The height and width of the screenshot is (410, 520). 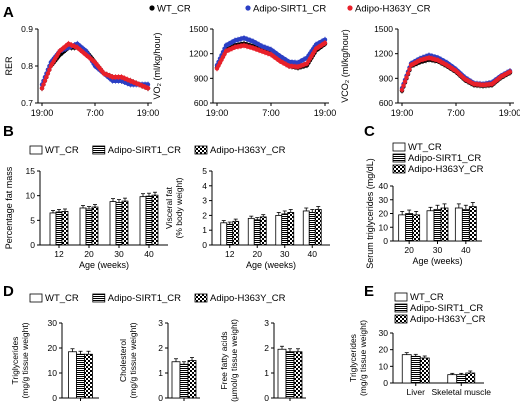 I want to click on y-tick-label: 600, so click(x=201, y=103).